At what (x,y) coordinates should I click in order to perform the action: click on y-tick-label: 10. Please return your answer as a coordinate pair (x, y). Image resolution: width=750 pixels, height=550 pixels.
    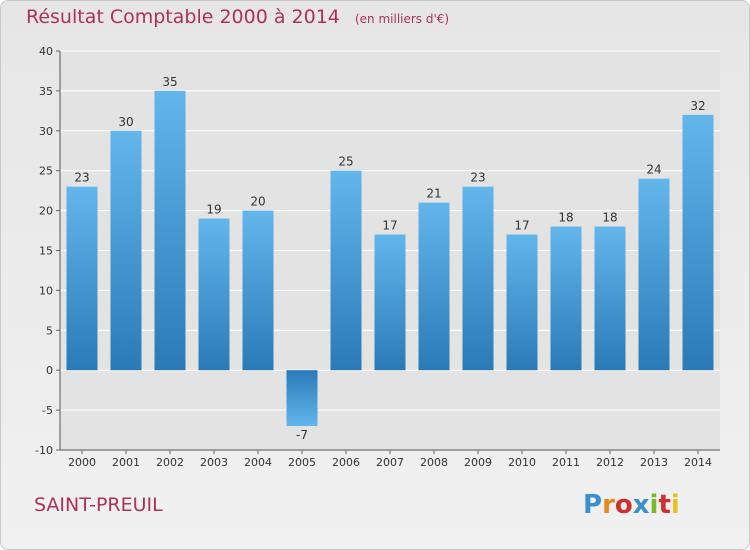
    Looking at the image, I should click on (46, 290).